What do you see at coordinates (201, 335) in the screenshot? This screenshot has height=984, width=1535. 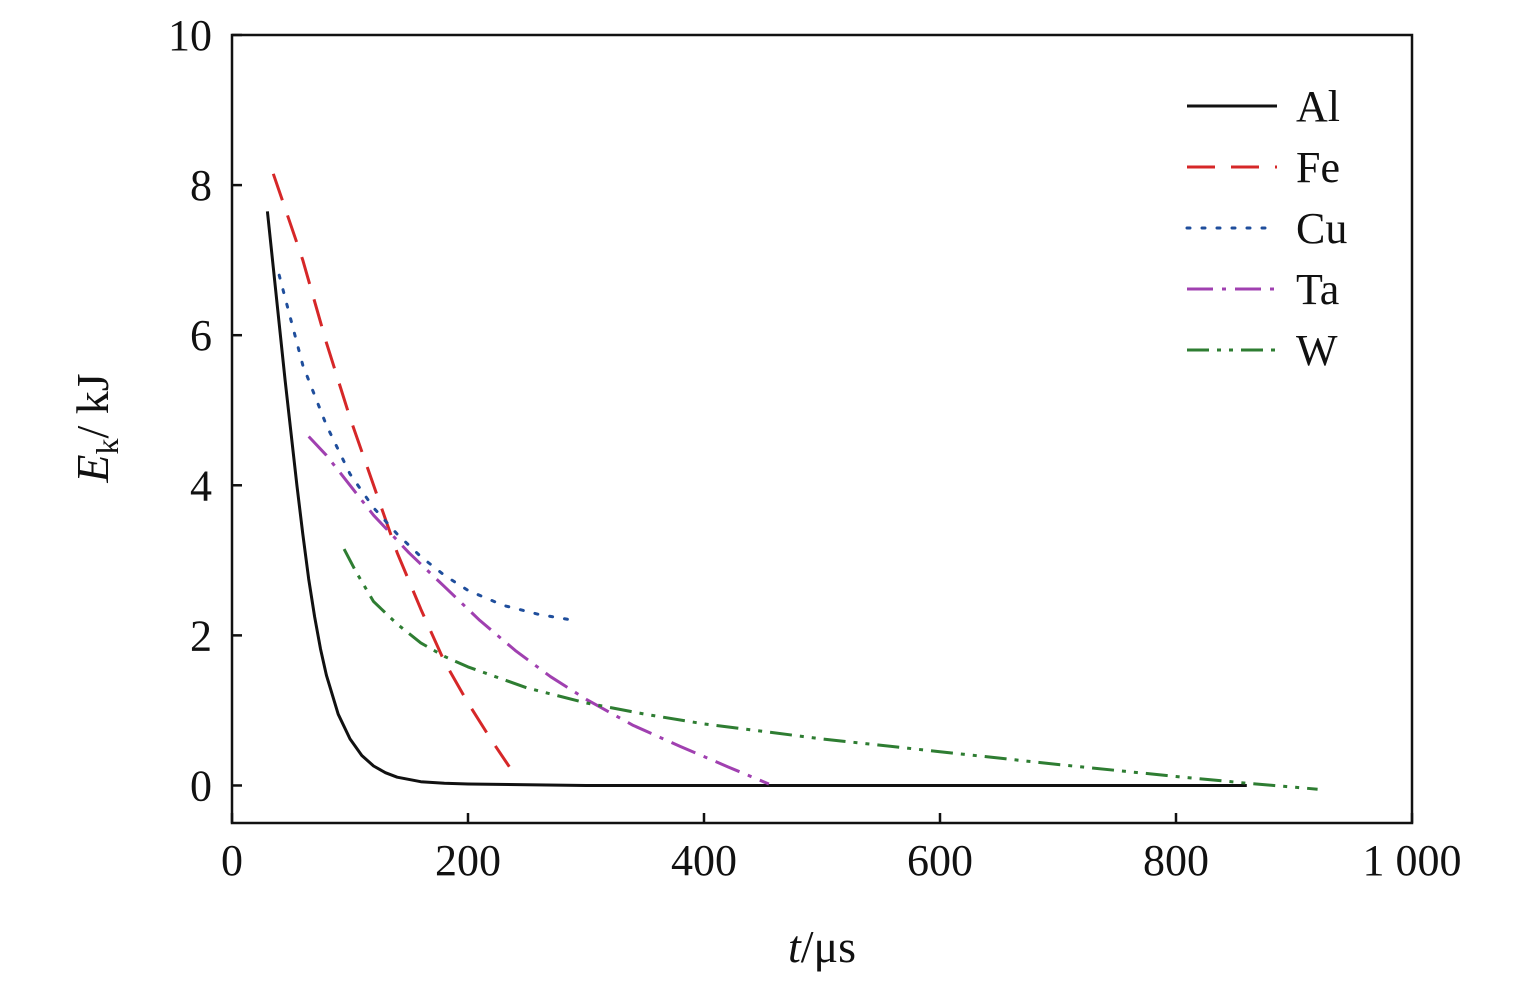 I see `y-tick-label: 6` at bounding box center [201, 335].